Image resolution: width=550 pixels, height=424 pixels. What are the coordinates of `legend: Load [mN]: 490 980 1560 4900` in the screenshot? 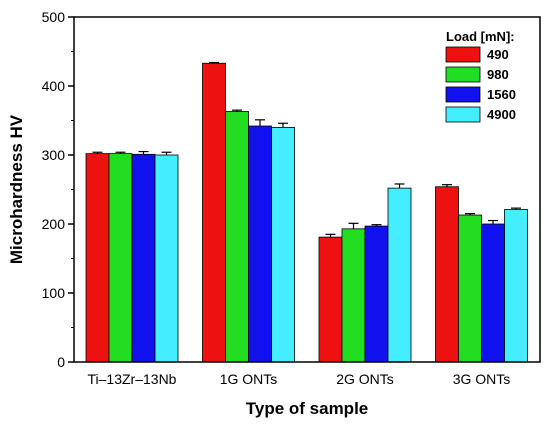 It's located at (480, 76).